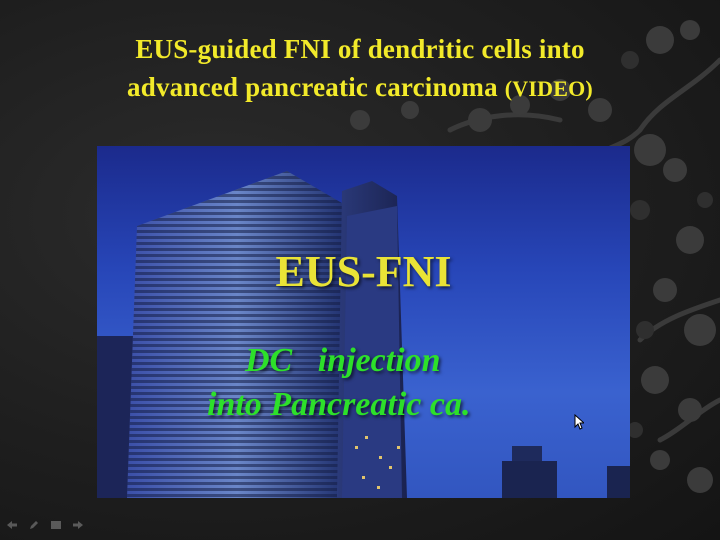 The width and height of the screenshot is (720, 540). What do you see at coordinates (579, 422) in the screenshot?
I see `mouse-pointer-icon` at bounding box center [579, 422].